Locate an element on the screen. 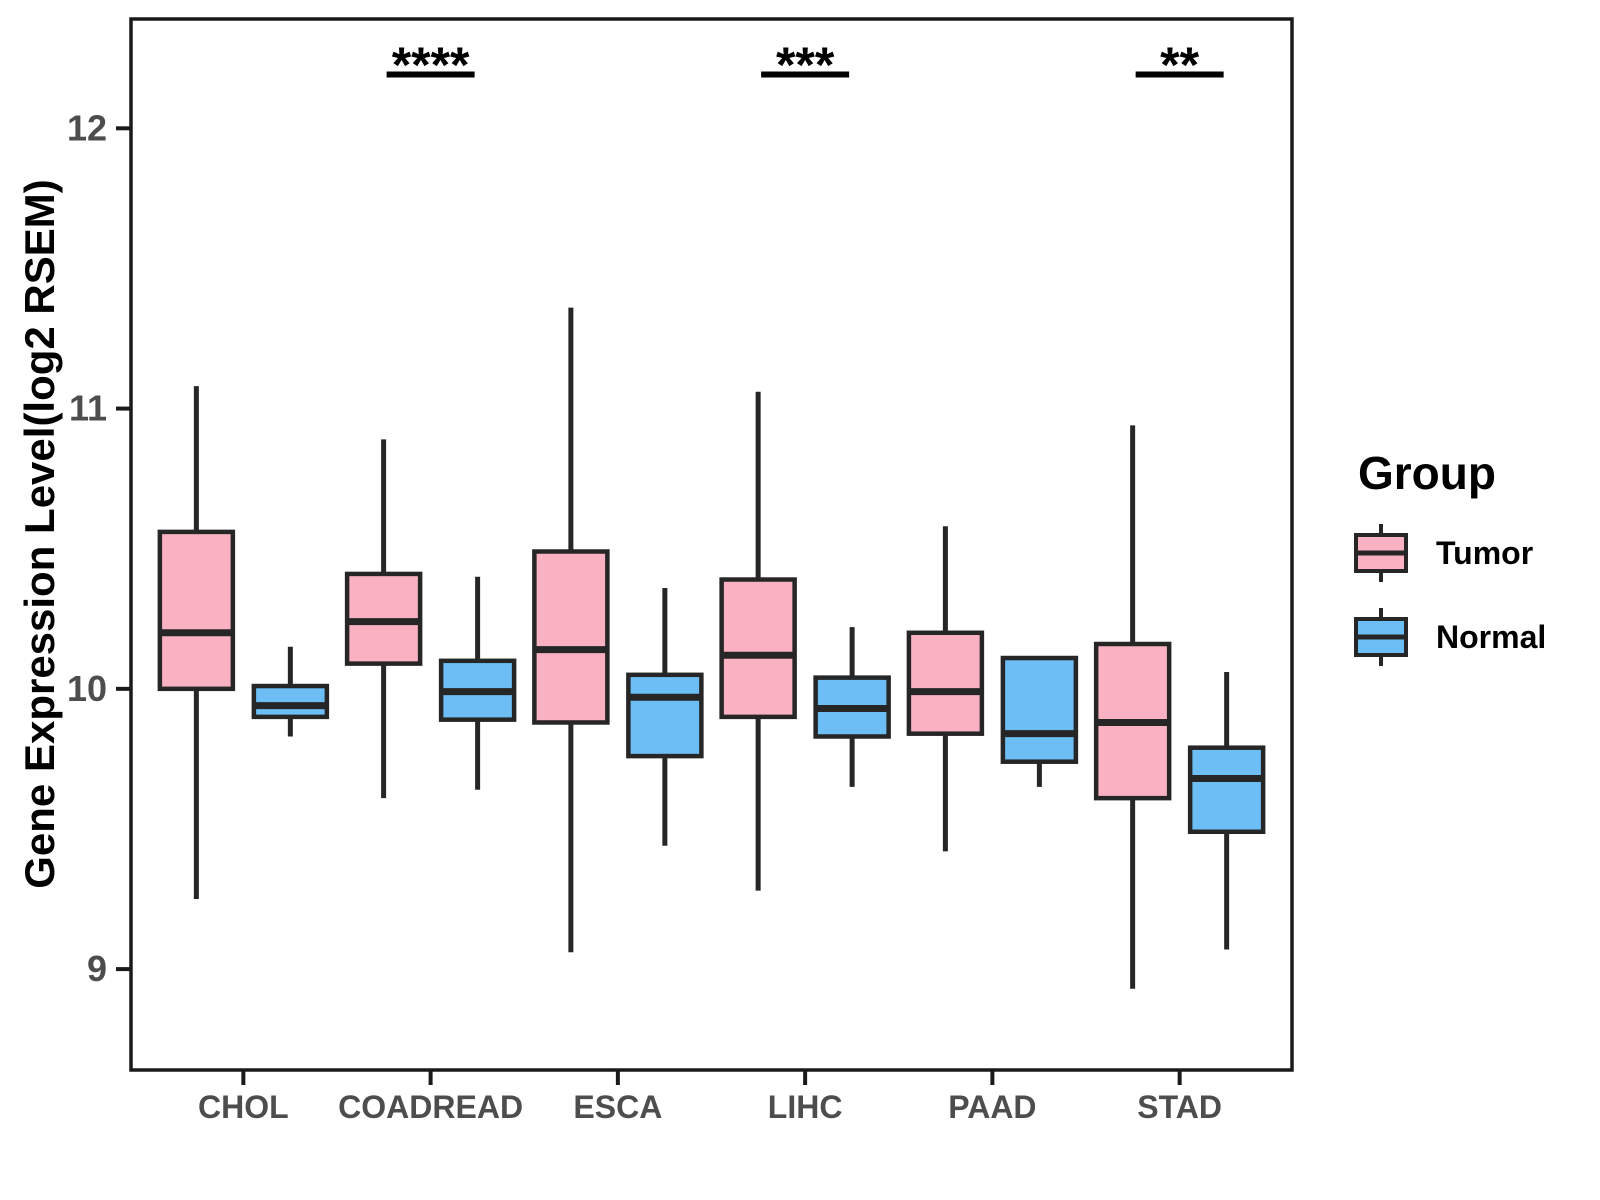 The image size is (1600, 1200). x-tick-label-ESCA: ESCA is located at coordinates (617, 1107).